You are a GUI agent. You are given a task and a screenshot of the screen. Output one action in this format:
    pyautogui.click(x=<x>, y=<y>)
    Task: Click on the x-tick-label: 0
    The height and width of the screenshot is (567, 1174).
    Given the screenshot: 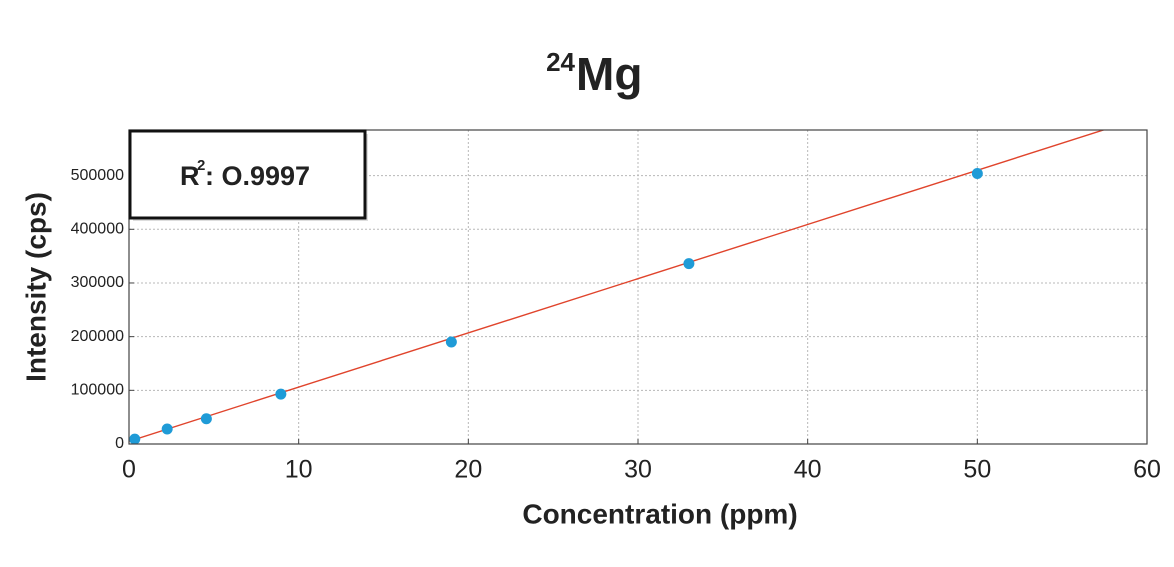 What is the action you would take?
    pyautogui.click(x=129, y=470)
    